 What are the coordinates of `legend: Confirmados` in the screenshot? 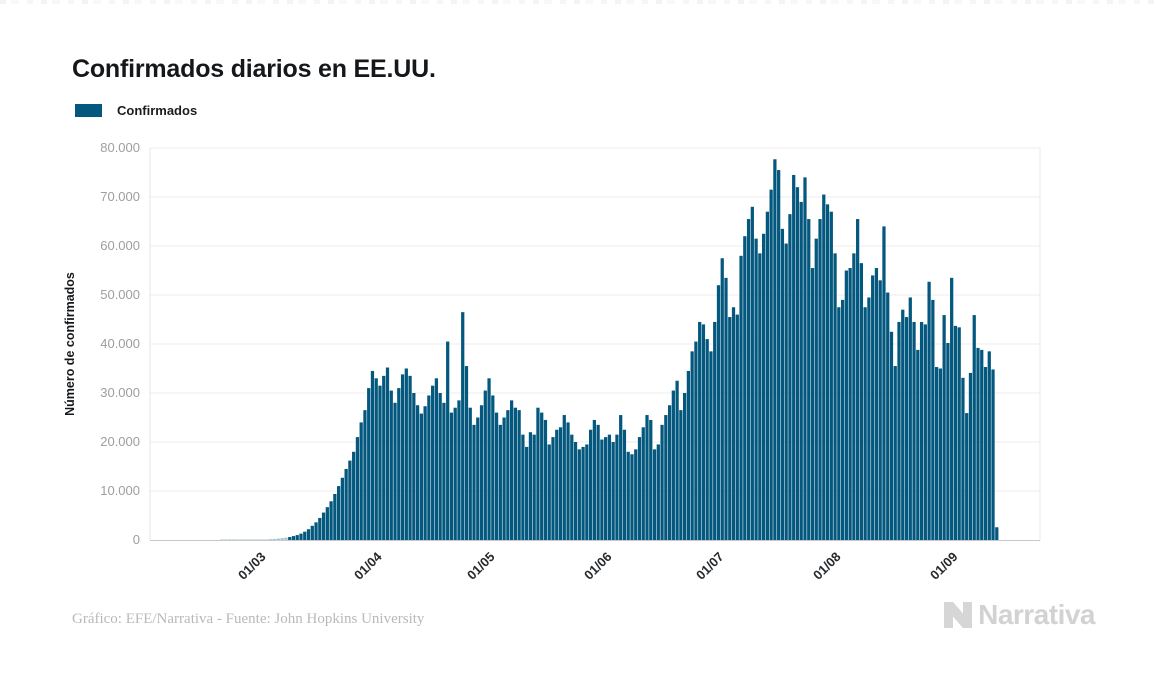 It's located at (136, 110).